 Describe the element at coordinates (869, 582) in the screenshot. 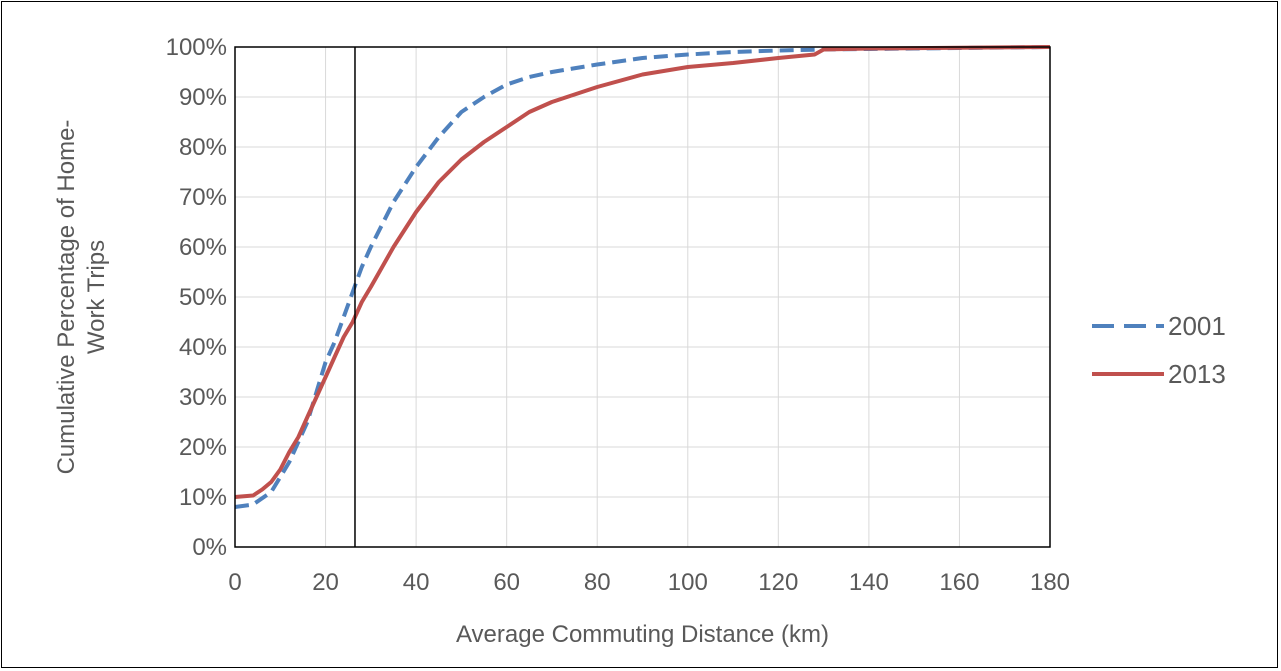

I see `x-tick-label: 140` at that location.